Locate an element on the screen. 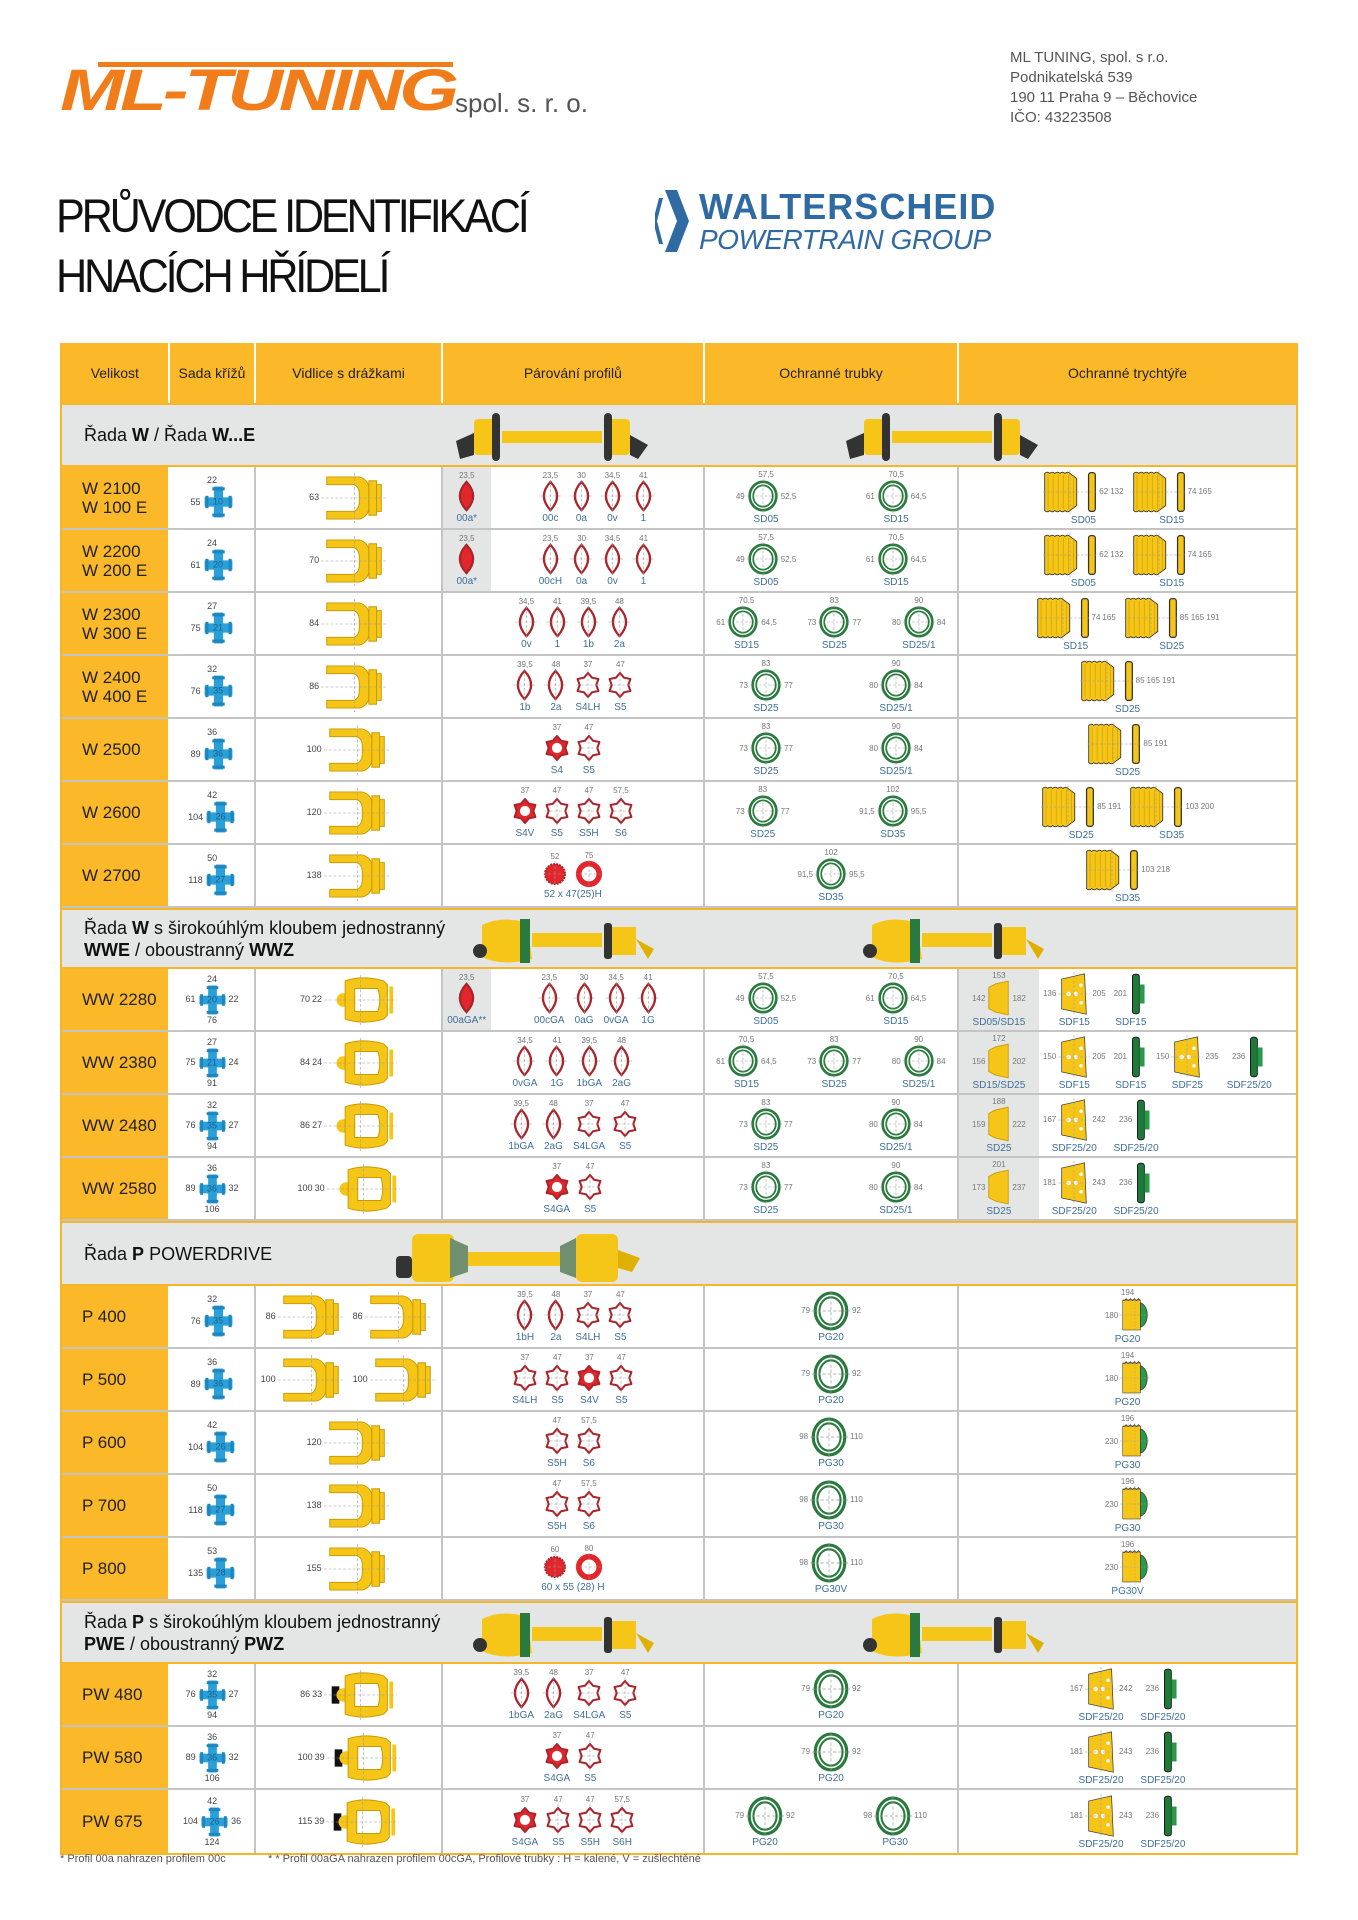 The height and width of the screenshot is (1920, 1358). section-title-segment: s širokoúhlým kloubem jednostranný is located at coordinates (292, 1621).